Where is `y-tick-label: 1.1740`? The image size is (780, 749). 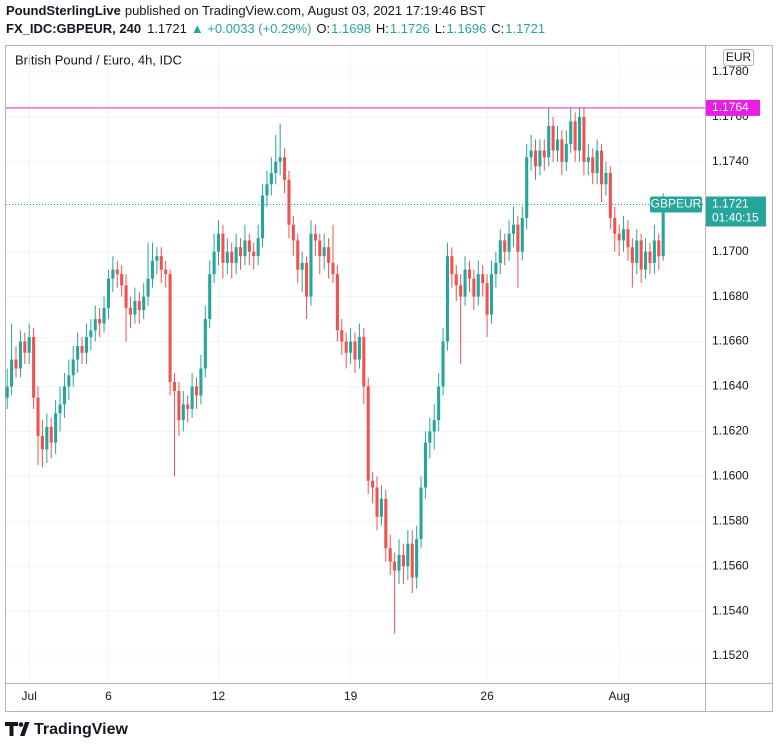 y-tick-label: 1.1740 is located at coordinates (730, 161).